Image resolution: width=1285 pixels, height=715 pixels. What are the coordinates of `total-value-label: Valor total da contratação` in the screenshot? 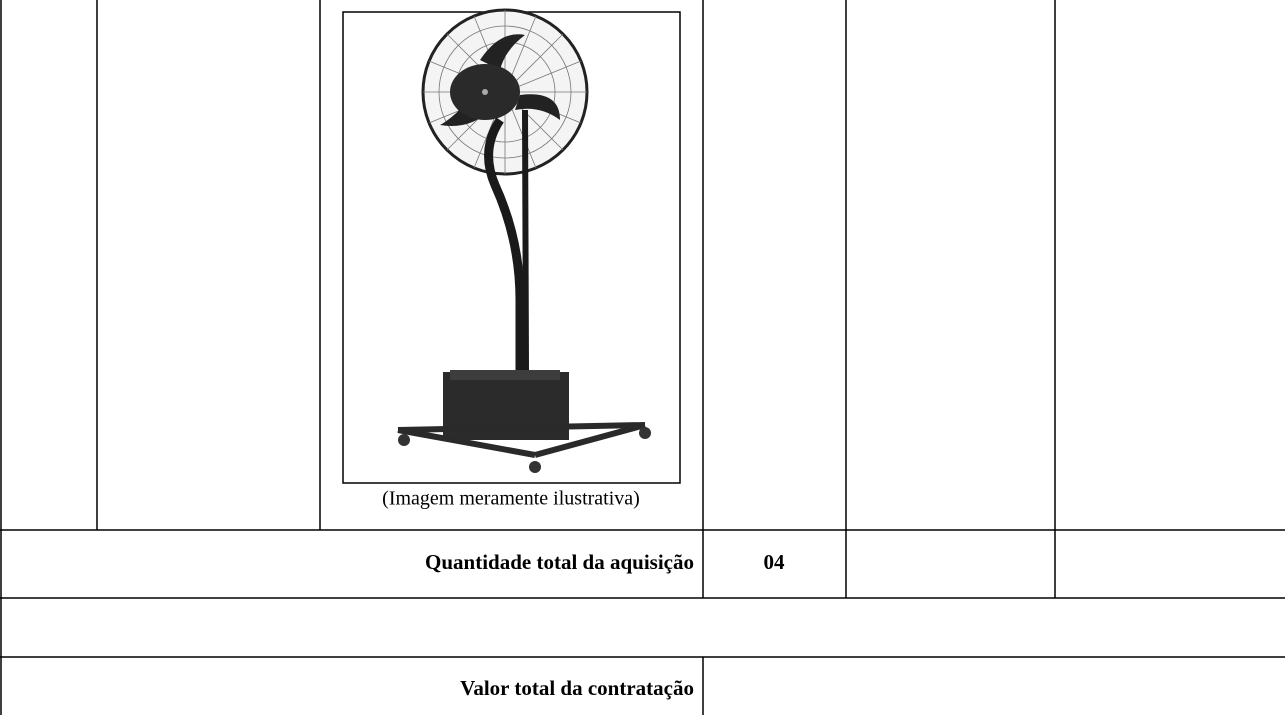 It's located at (577, 688).